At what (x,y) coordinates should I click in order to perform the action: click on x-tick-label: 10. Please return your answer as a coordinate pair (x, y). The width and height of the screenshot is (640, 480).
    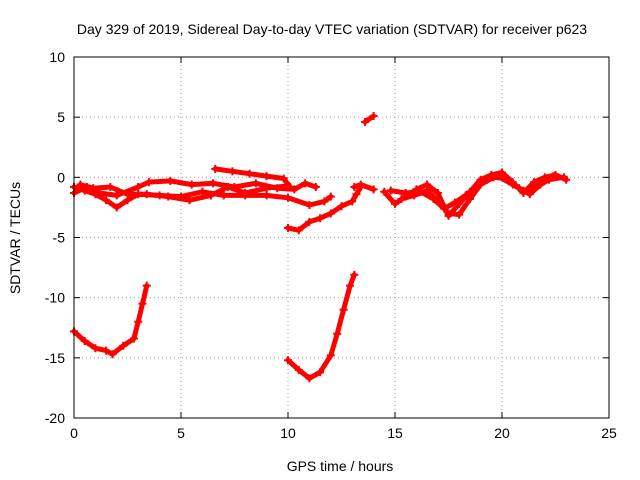
    Looking at the image, I should click on (288, 433).